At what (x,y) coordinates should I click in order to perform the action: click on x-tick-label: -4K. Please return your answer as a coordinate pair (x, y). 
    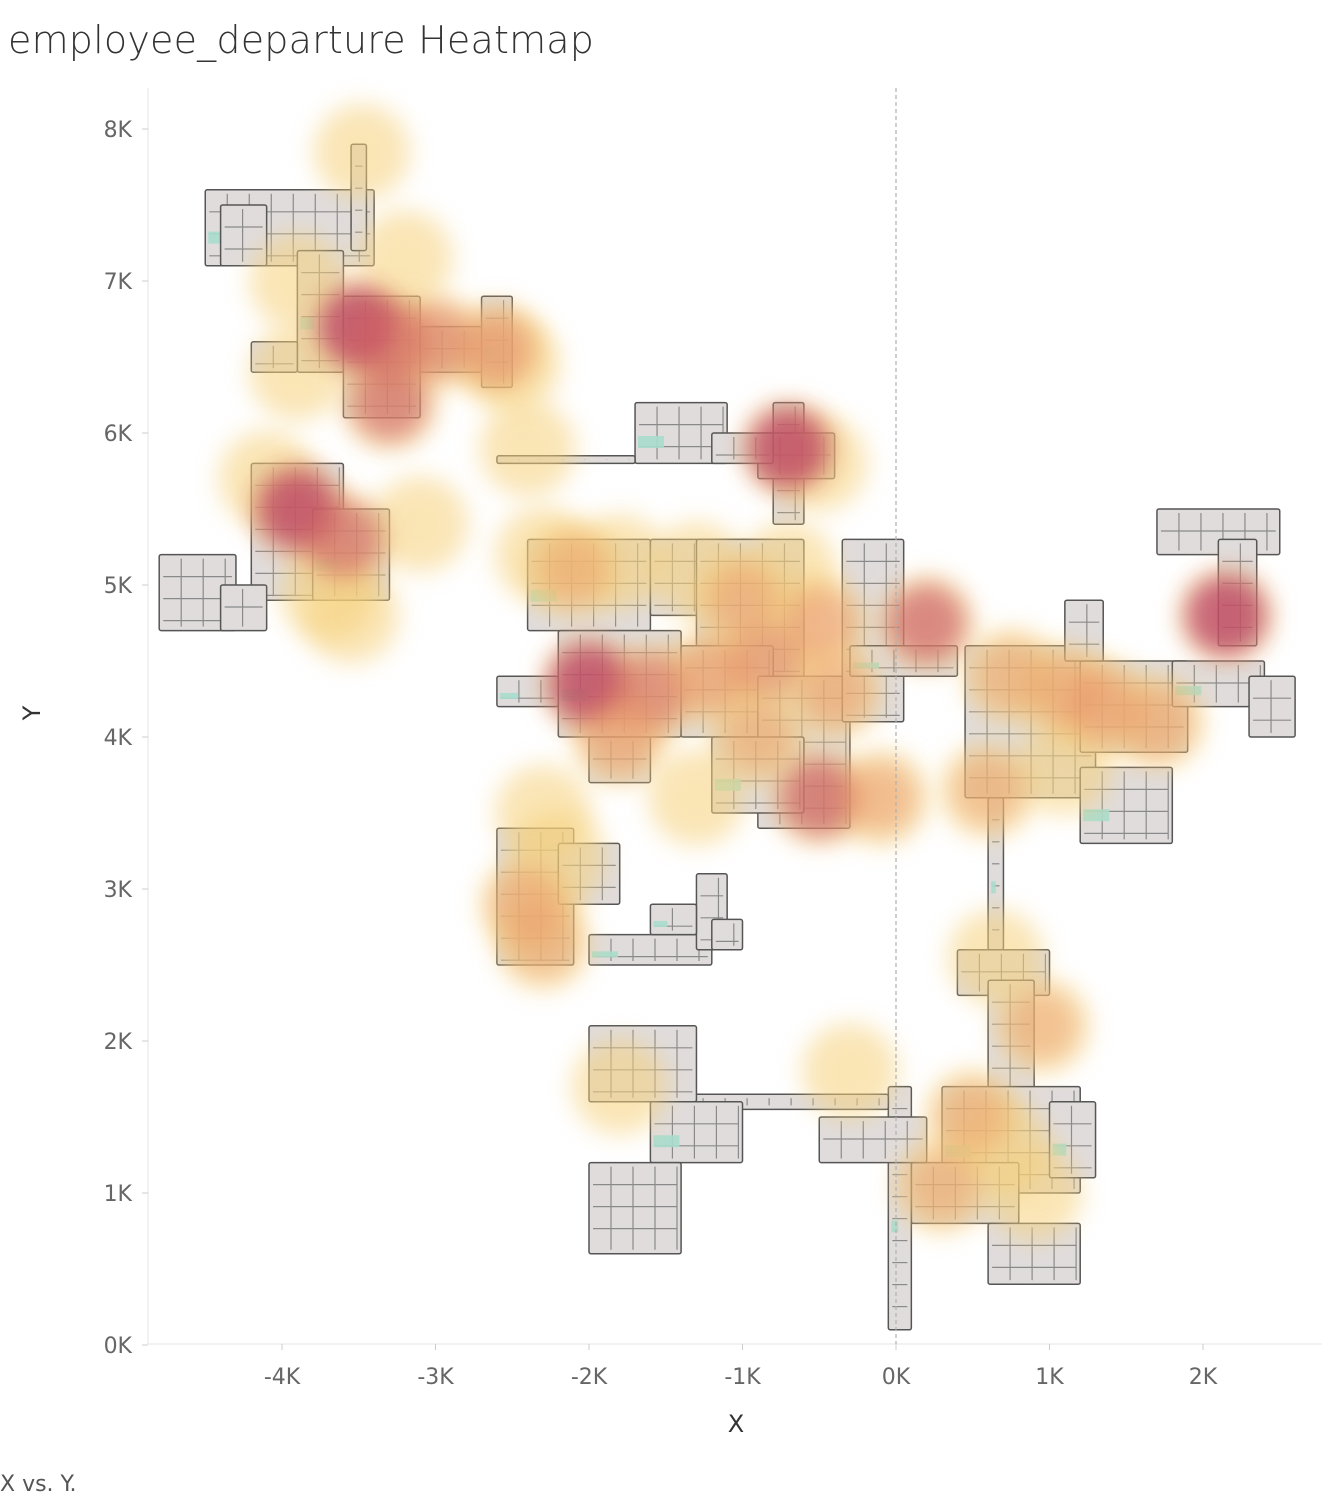
    Looking at the image, I should click on (282, 1377).